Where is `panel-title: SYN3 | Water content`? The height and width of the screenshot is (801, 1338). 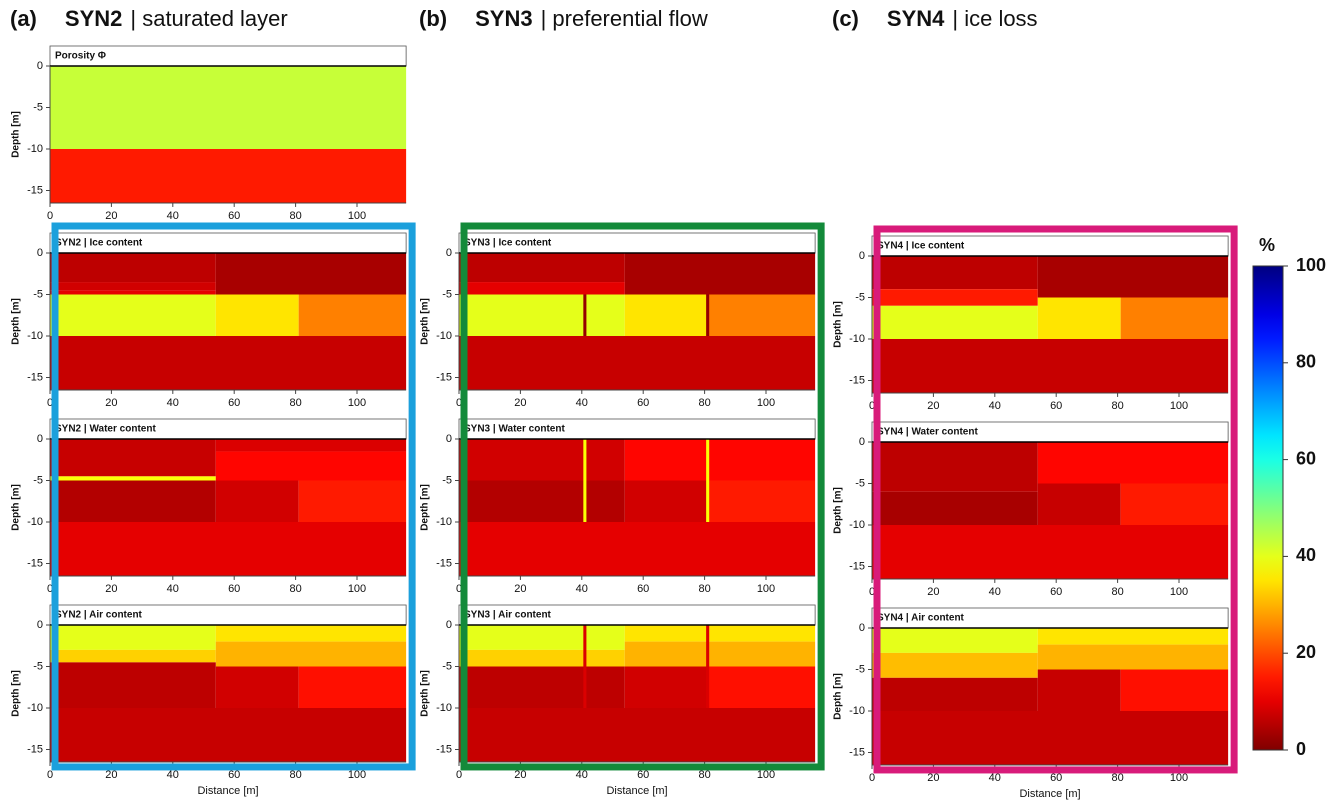
panel-title: SYN3 | Water content is located at coordinates (514, 429).